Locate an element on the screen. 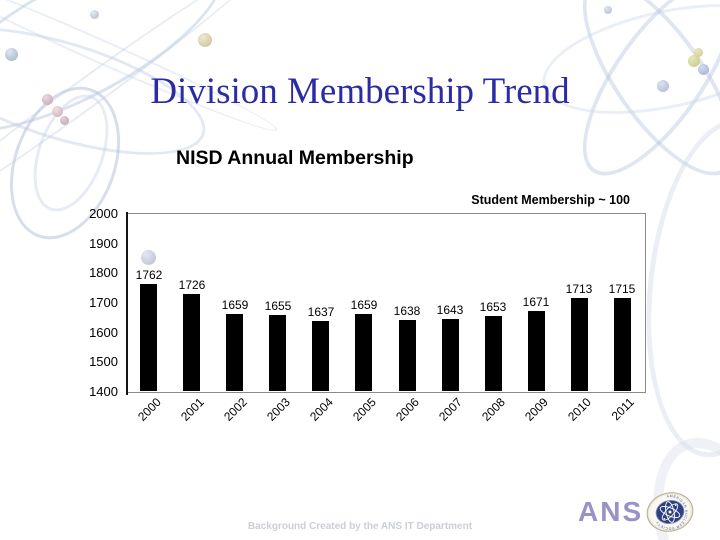 Image resolution: width=720 pixels, height=540 pixels. y-axis-label: 2000 is located at coordinates (103, 213).